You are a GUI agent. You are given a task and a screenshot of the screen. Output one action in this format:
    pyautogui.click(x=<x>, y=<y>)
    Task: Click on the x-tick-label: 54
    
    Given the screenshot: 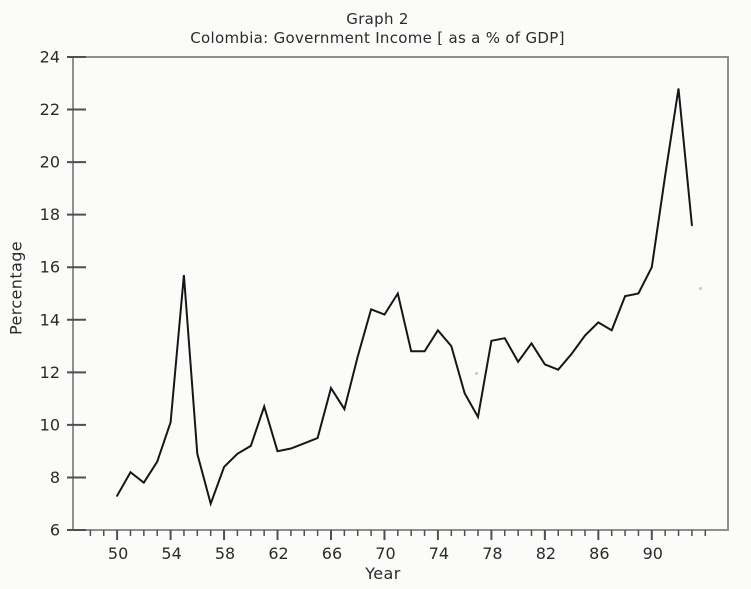 What is the action you would take?
    pyautogui.click(x=171, y=553)
    